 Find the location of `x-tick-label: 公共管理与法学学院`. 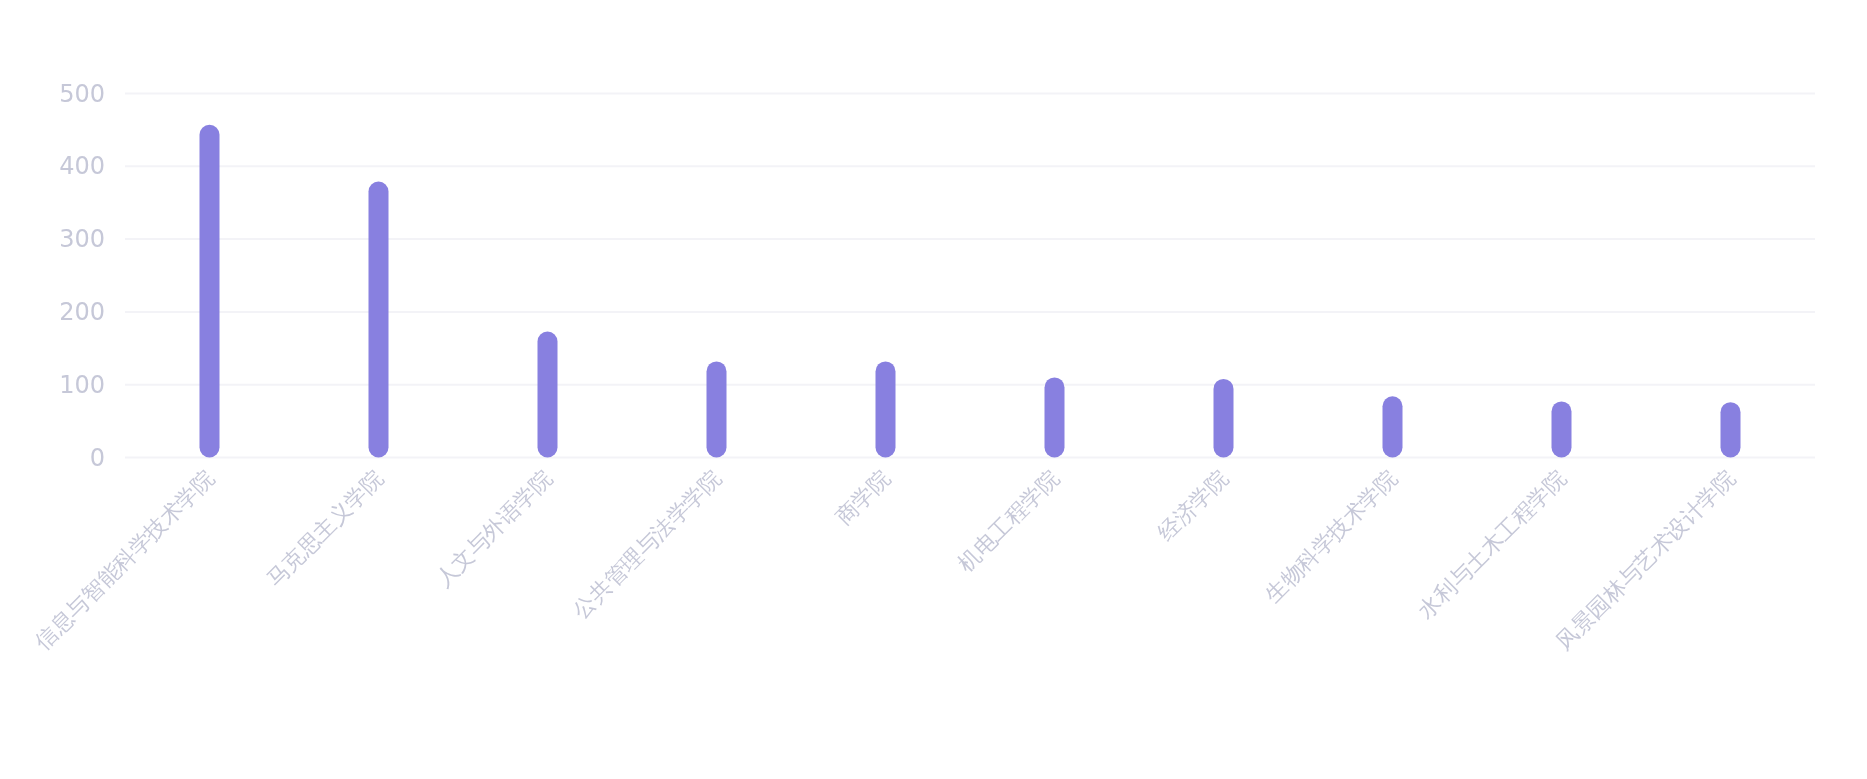

x-tick-label: 公共管理与法学学院 is located at coordinates (647, 544).